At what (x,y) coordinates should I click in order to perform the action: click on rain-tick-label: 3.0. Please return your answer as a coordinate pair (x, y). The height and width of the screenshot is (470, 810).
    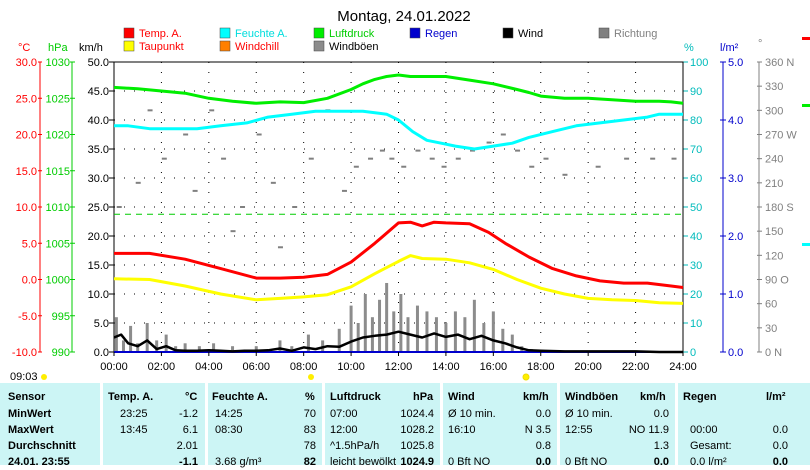
    Looking at the image, I should click on (735, 179).